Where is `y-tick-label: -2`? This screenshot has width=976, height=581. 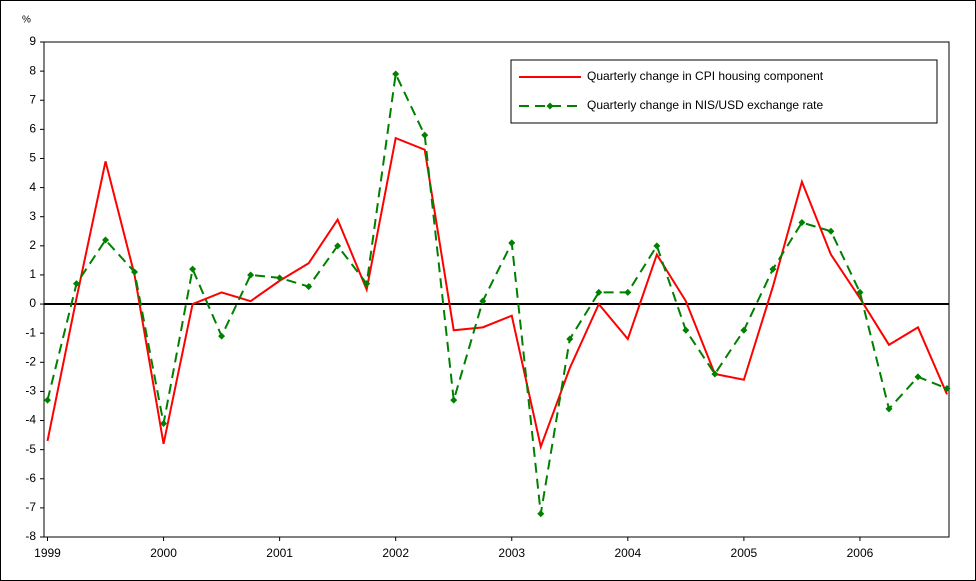
y-tick-label: -2 is located at coordinates (30, 361).